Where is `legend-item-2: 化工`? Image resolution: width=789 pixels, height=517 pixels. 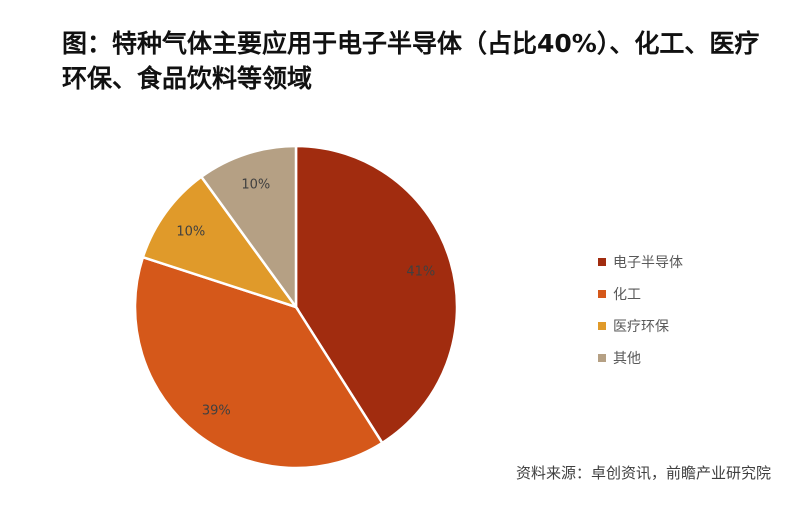
legend-item-2: 化工 is located at coordinates (640, 294).